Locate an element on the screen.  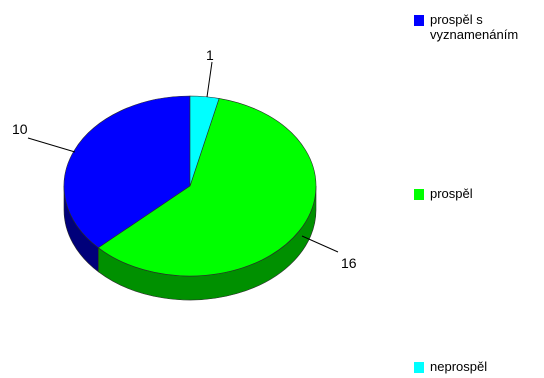
data-label-1: 16 is located at coordinates (349, 263).